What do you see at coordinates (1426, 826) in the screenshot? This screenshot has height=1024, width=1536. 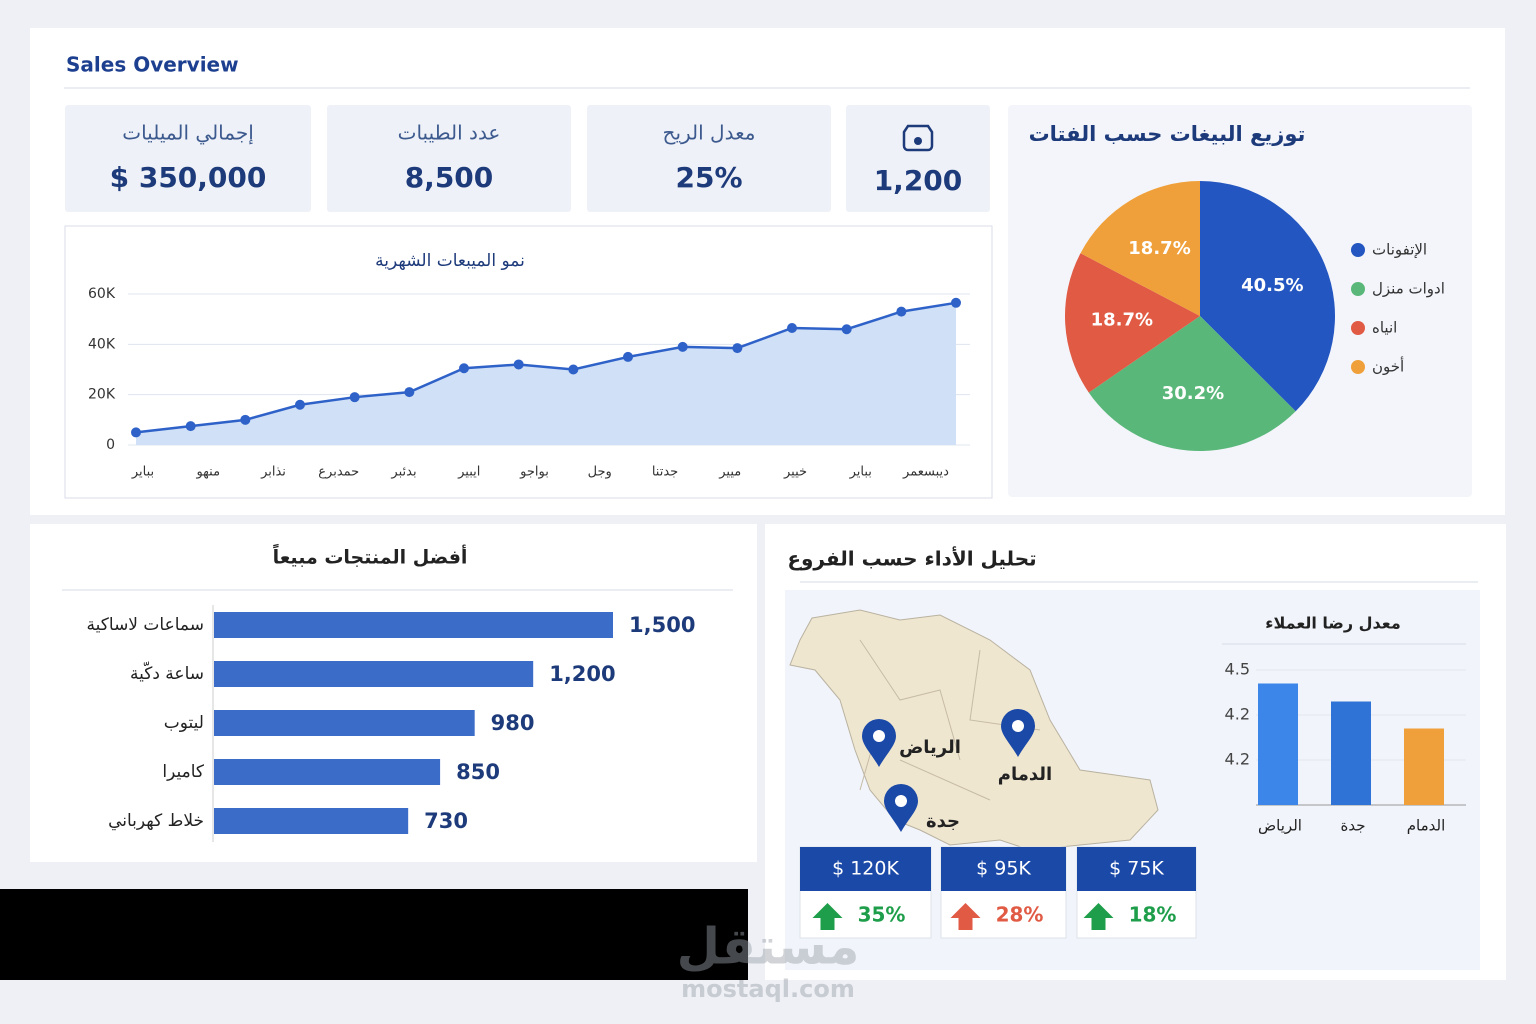 I see `x-tick-label: الدمام` at bounding box center [1426, 826].